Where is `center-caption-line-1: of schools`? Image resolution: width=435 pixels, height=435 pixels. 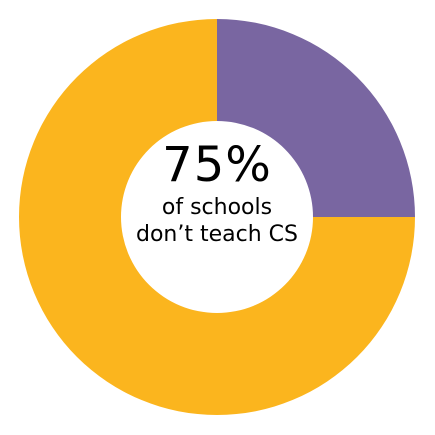
center-caption-line-1: of schools is located at coordinates (217, 207).